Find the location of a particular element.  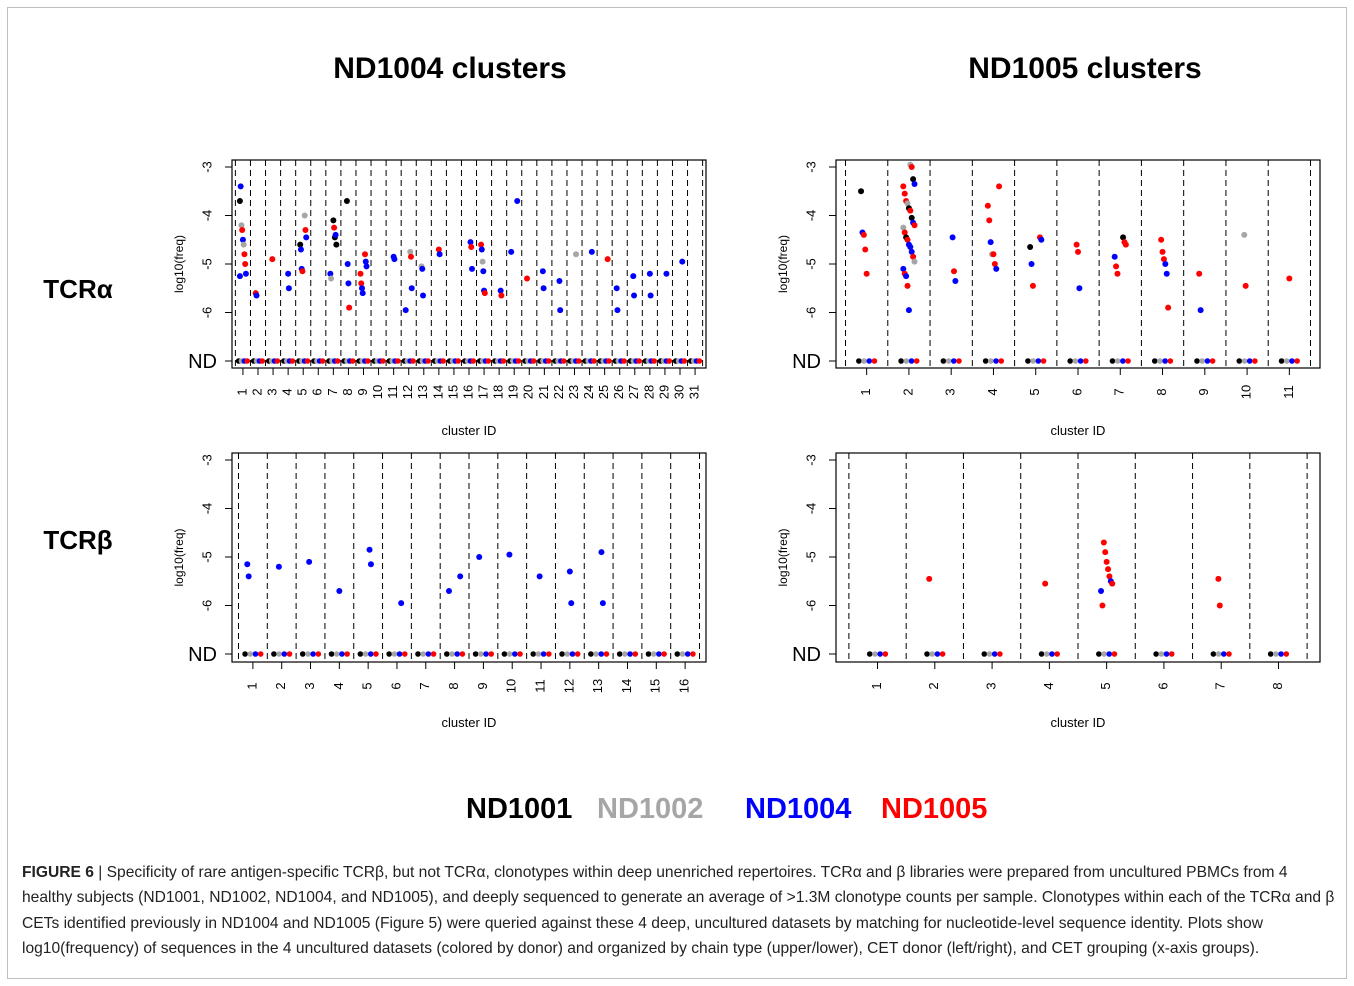

x-tick-label: 2 is located at coordinates (933, 685).